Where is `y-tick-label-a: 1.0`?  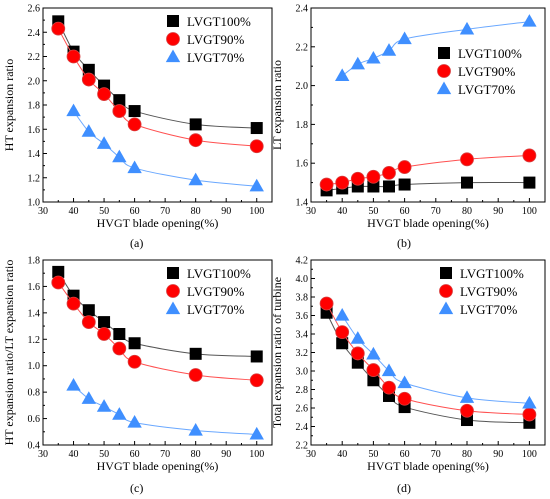
y-tick-label-a: 1.0 is located at coordinates (34, 203).